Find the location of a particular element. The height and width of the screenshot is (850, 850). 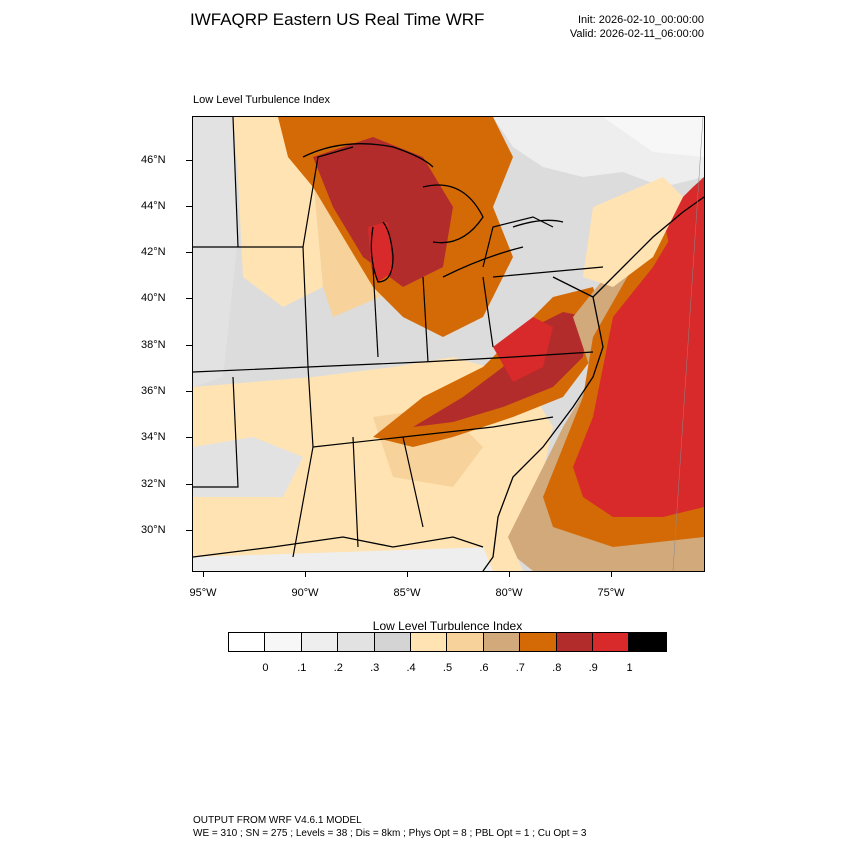

meridian-72w is located at coordinates (688, 344).